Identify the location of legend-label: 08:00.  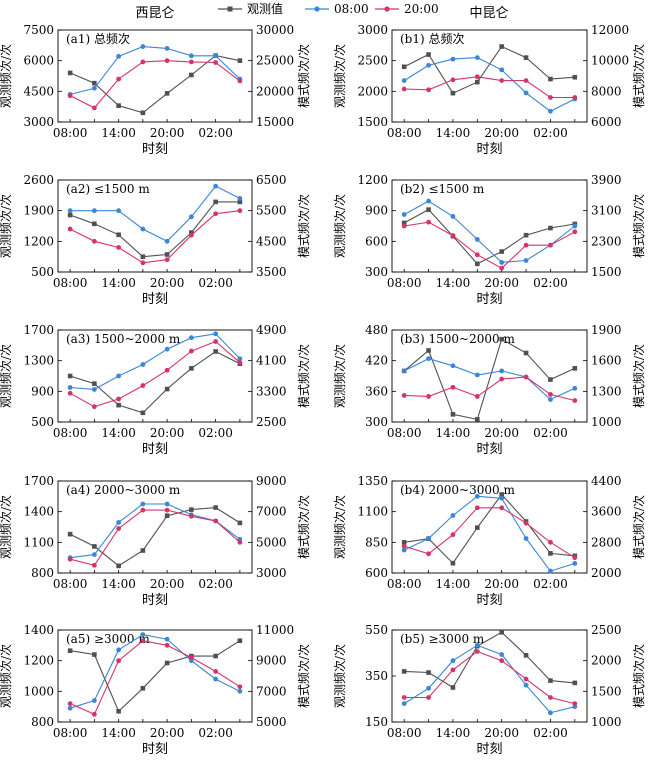
(351, 9).